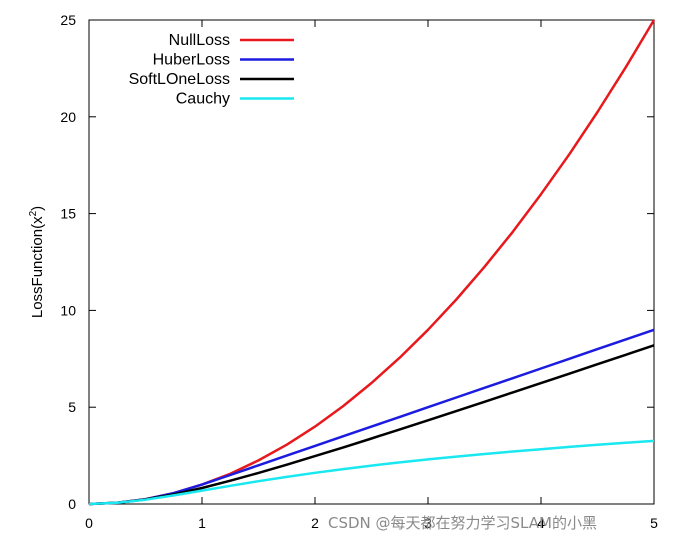  Describe the element at coordinates (68, 117) in the screenshot. I see `y-tick-label-4: 20` at that location.